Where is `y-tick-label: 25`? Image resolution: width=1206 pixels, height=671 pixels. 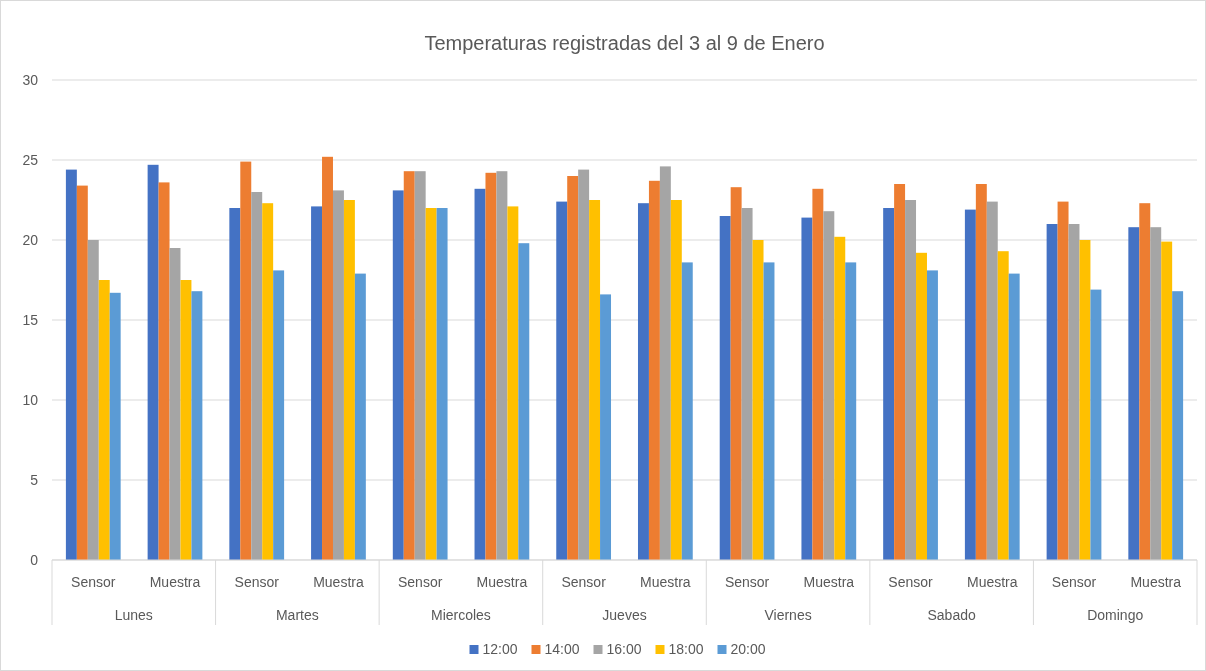
y-tick-label: 25 is located at coordinates (30, 160).